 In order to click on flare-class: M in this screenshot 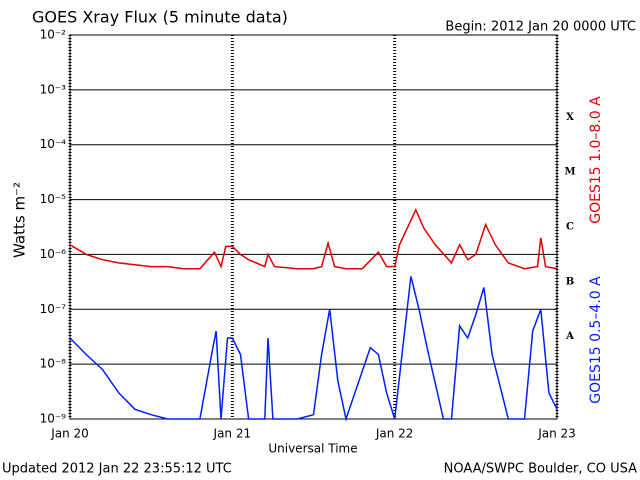, I will do `click(569, 172)`.